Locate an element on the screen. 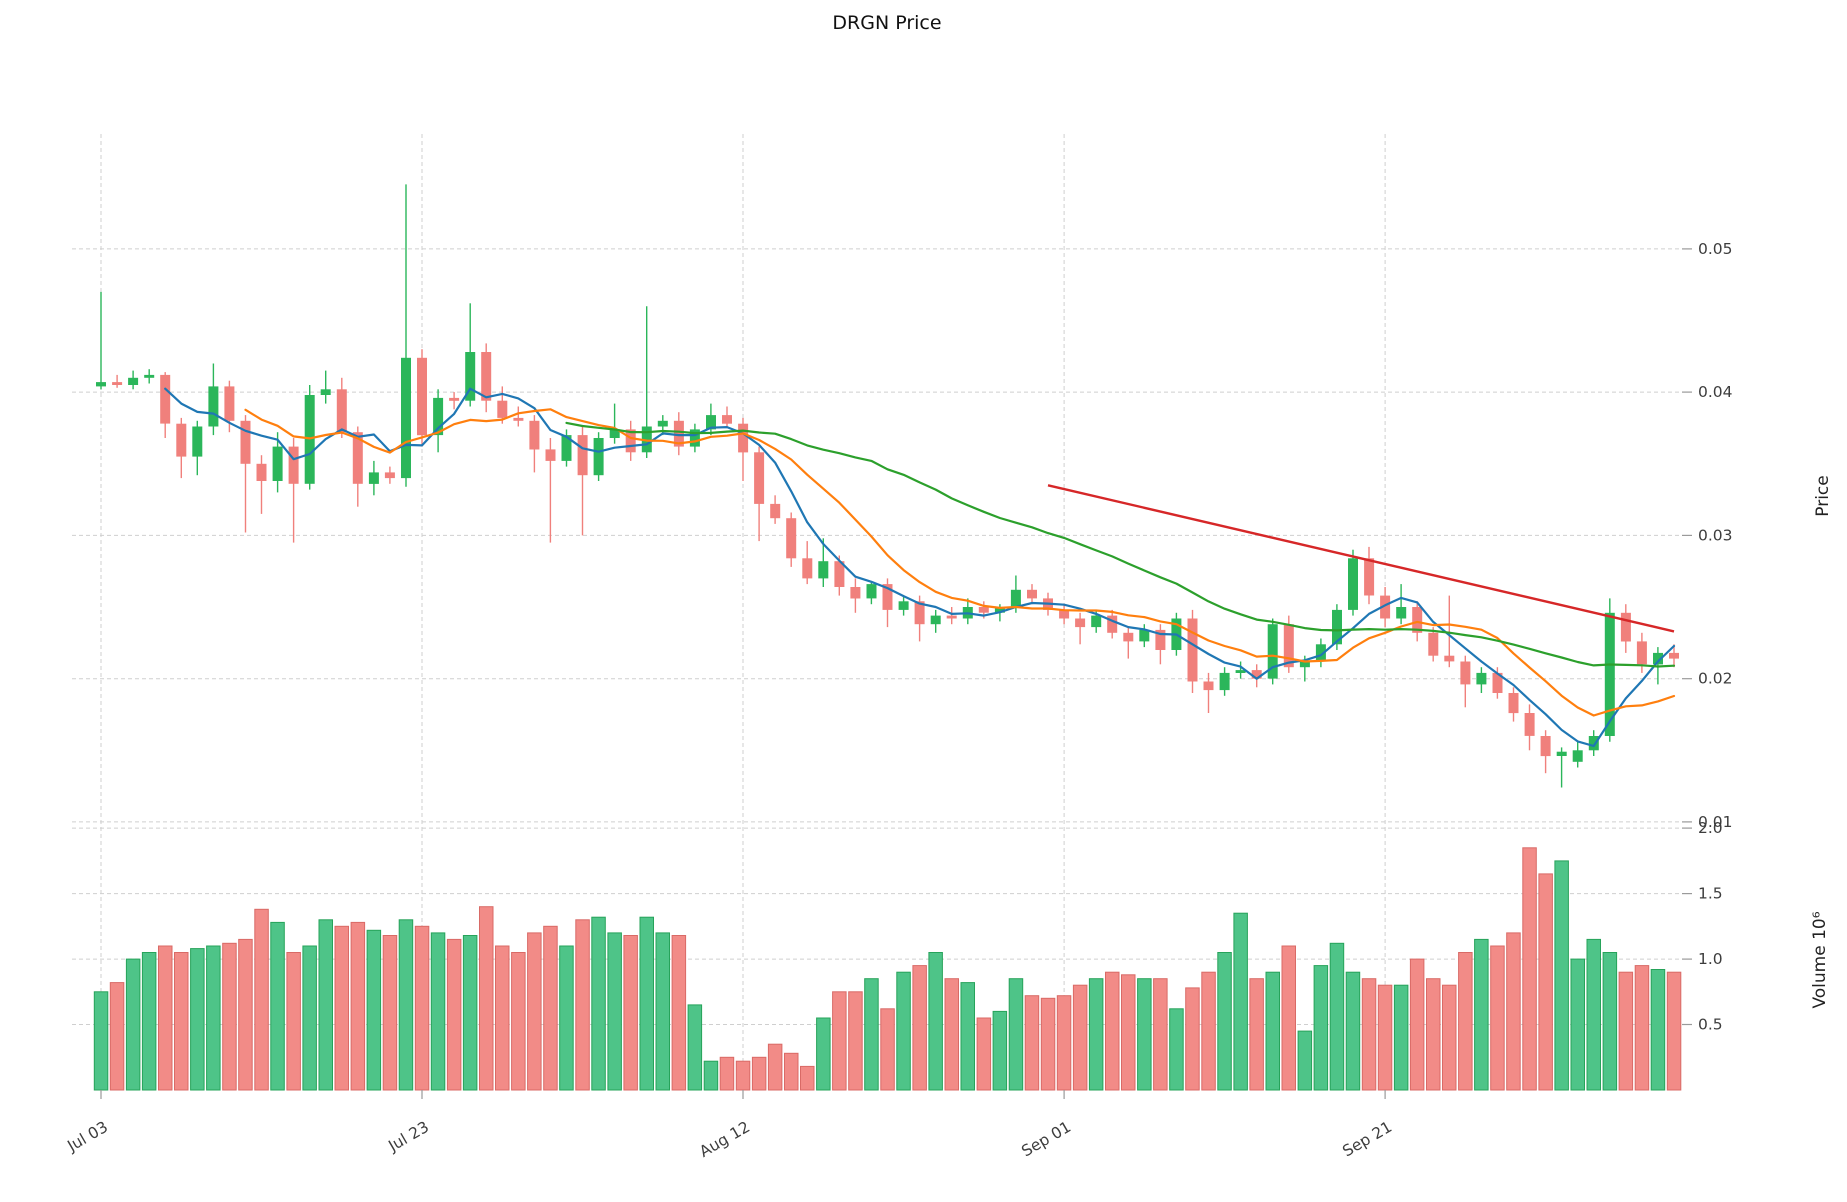  price-tick-label: 0.03 is located at coordinates (1715, 535).